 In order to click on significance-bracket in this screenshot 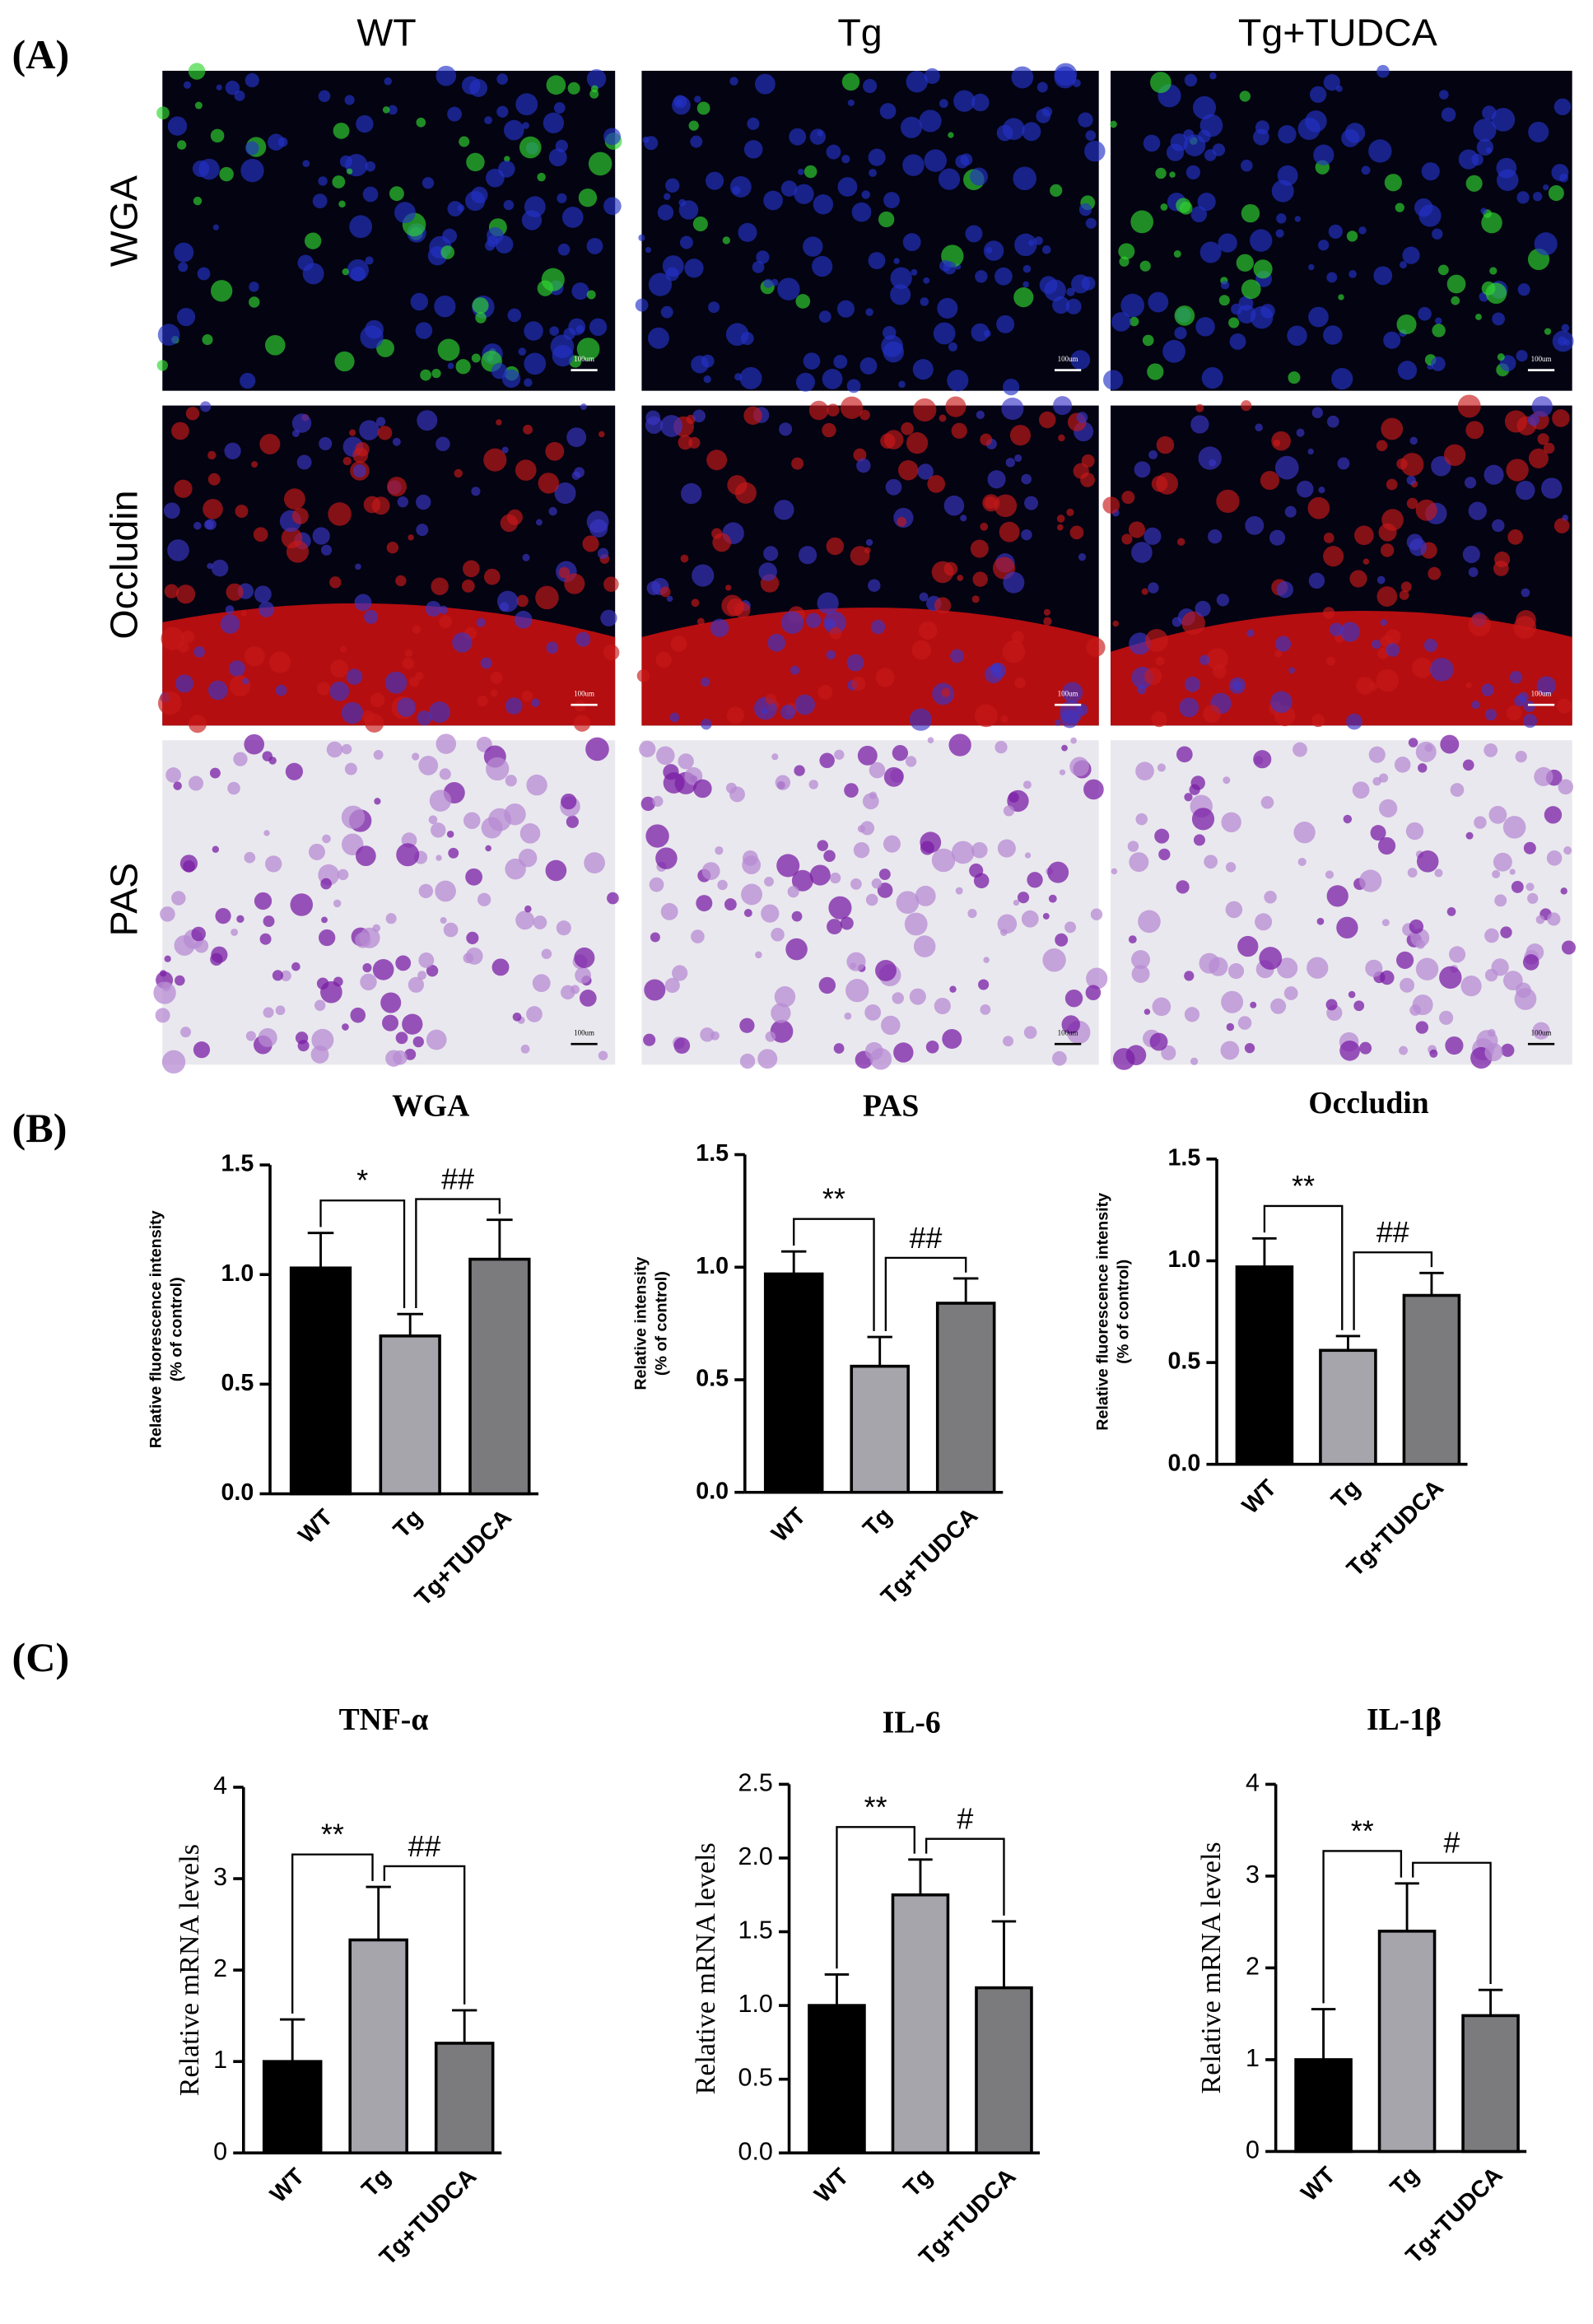, I will do `click(458, 1253)`.